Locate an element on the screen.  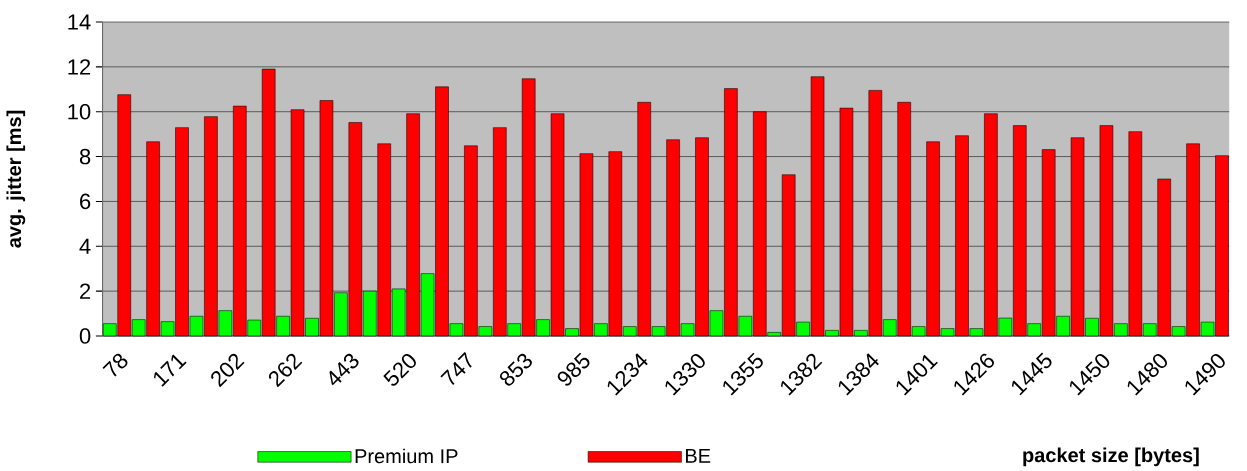
x-tick-label: 747 is located at coordinates (456, 368).